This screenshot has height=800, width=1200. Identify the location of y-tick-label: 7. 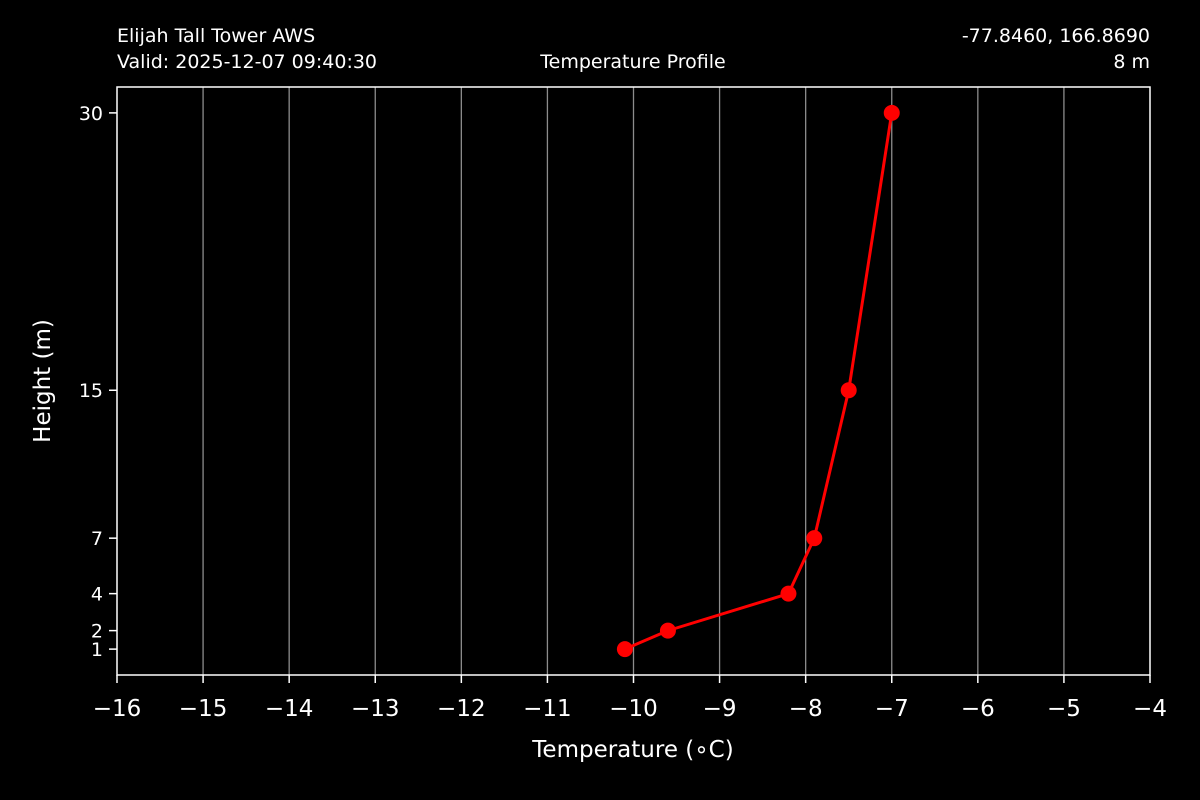
(97, 539).